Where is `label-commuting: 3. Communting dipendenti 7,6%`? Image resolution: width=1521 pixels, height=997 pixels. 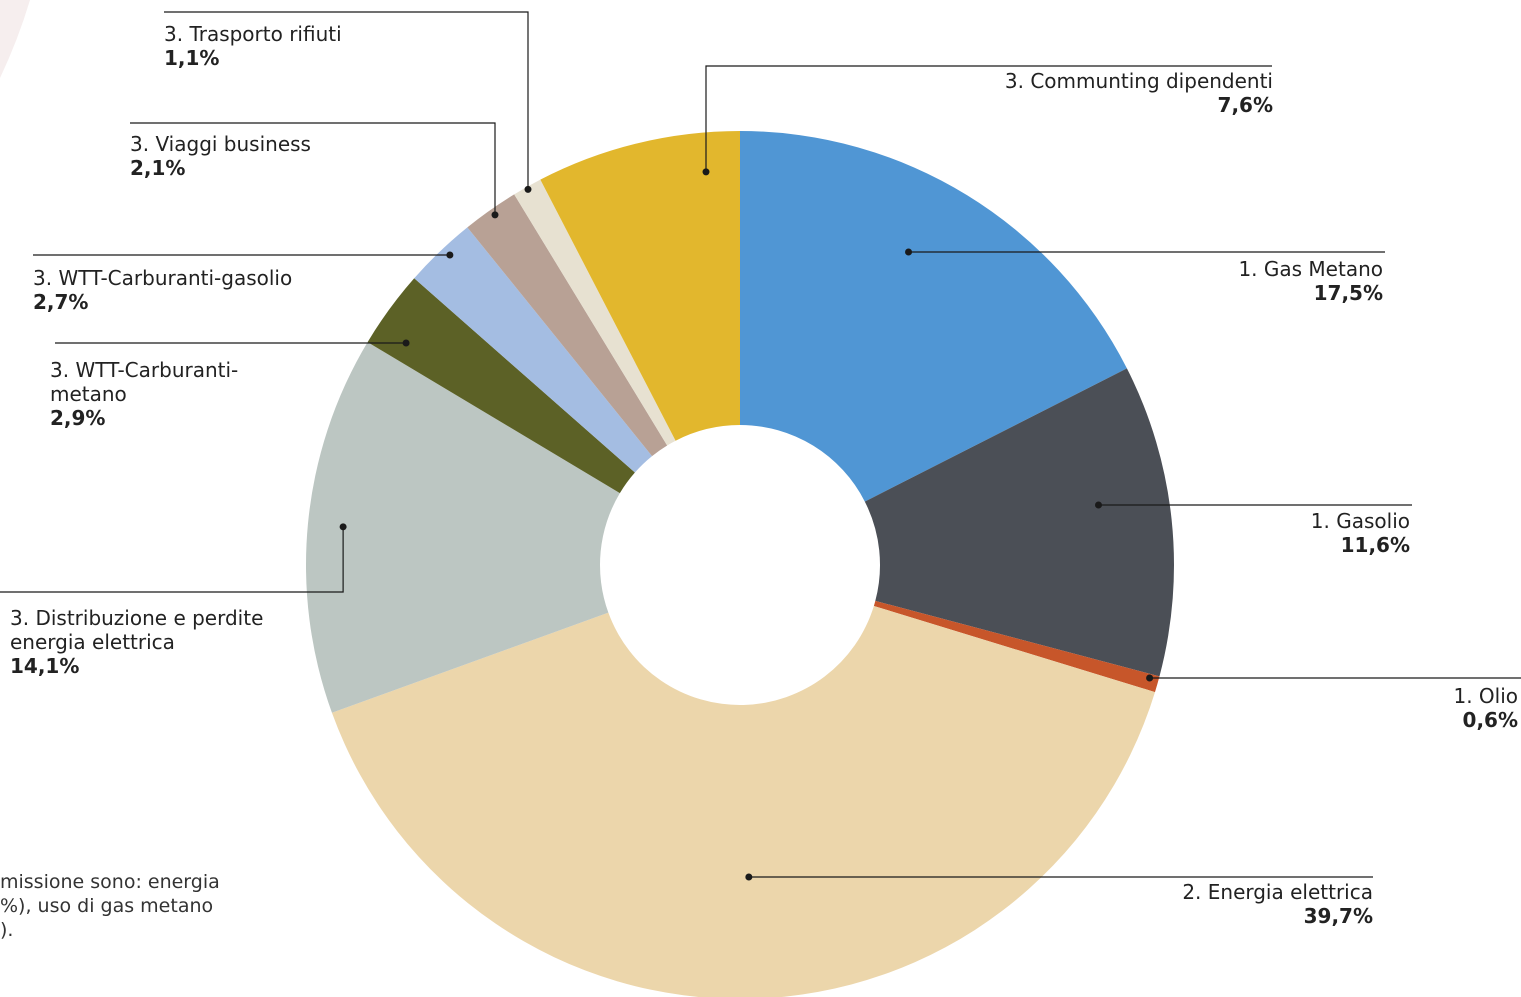 label-commuting: 3. Communting dipendenti 7,6% is located at coordinates (1139, 93).